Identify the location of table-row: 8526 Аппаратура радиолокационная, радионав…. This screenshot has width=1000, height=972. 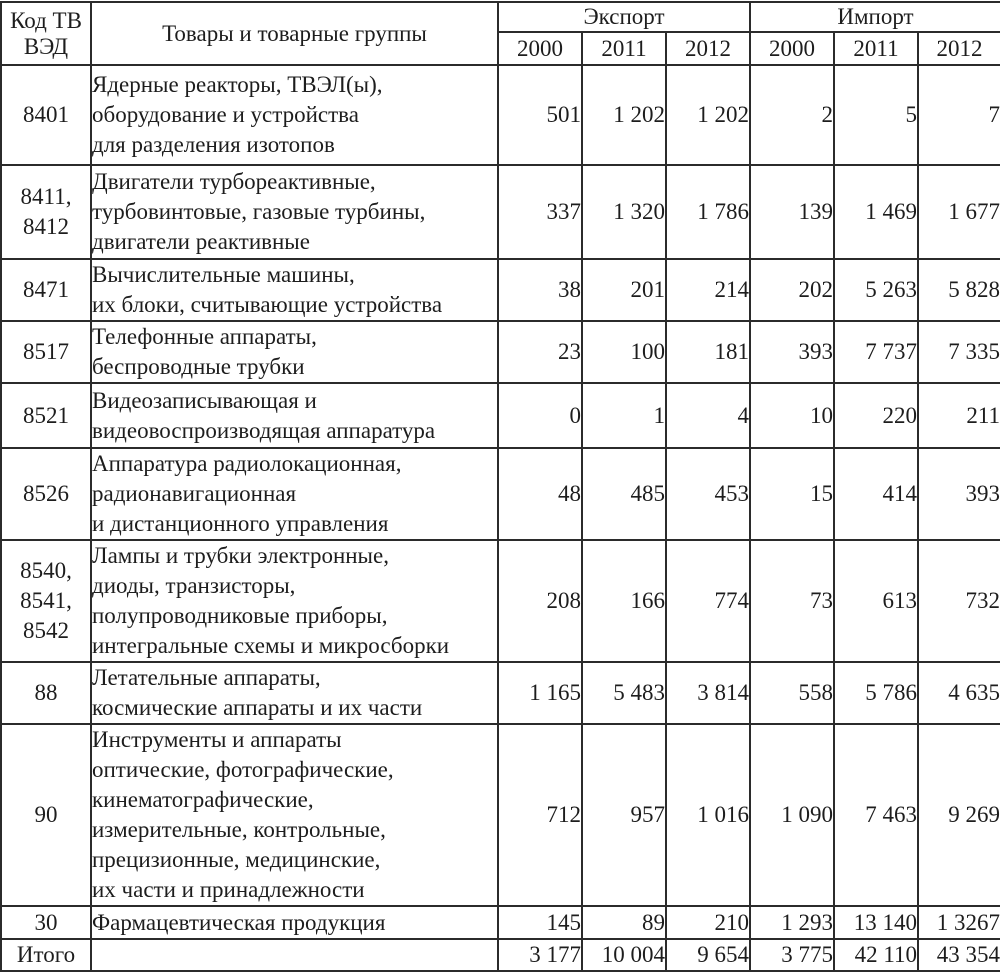
(500, 494).